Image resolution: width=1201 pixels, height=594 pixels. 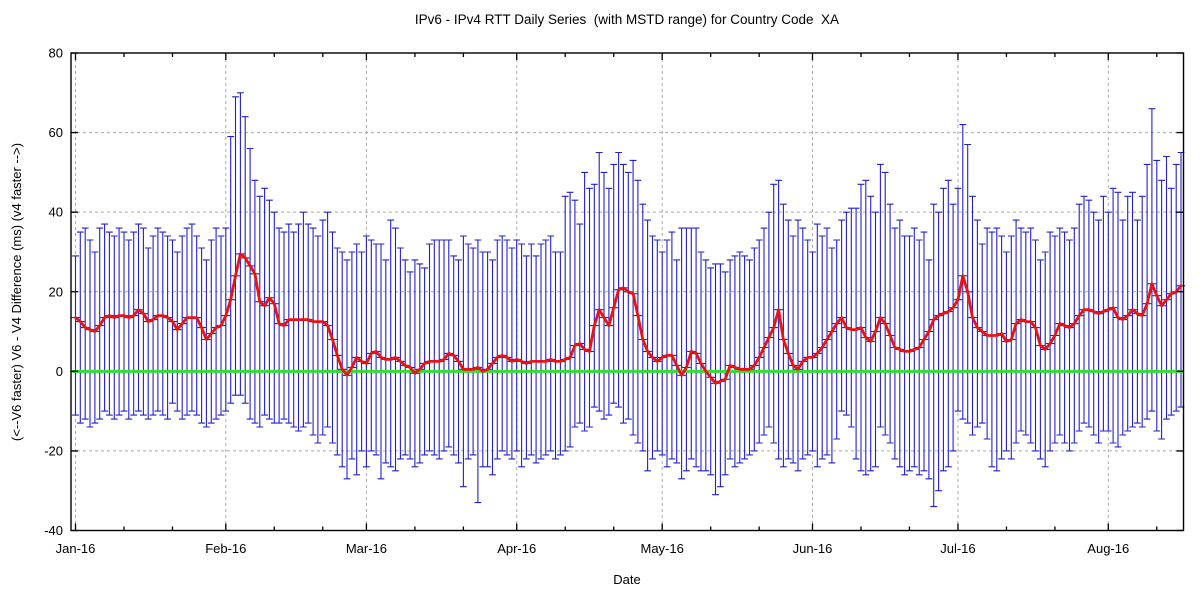 What do you see at coordinates (76, 548) in the screenshot?
I see `x-tick-label: Jan-16` at bounding box center [76, 548].